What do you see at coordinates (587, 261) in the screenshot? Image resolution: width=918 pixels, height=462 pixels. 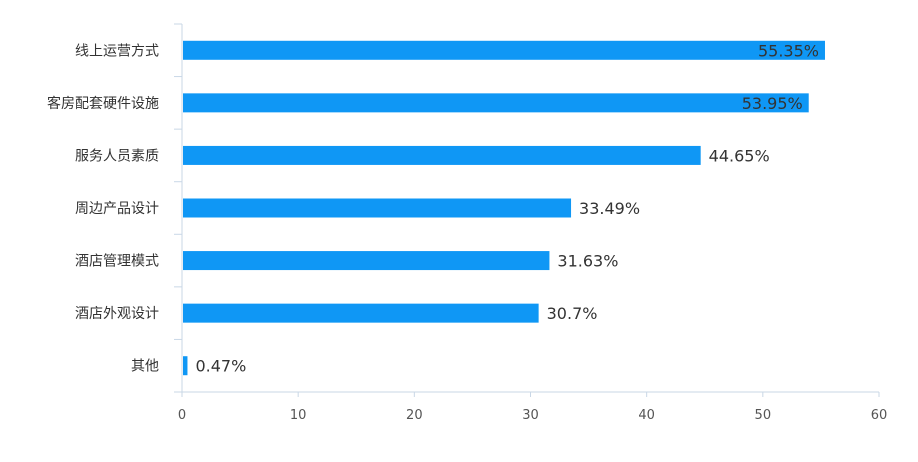 I see `data-label: 31.63%` at bounding box center [587, 261].